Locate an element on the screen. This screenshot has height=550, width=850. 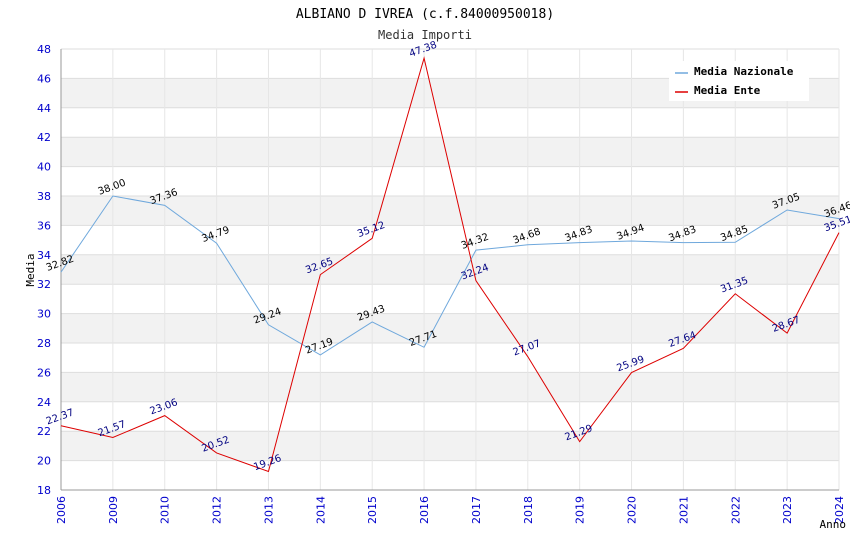
x-tick-label: 2013 is located at coordinates (268, 510).